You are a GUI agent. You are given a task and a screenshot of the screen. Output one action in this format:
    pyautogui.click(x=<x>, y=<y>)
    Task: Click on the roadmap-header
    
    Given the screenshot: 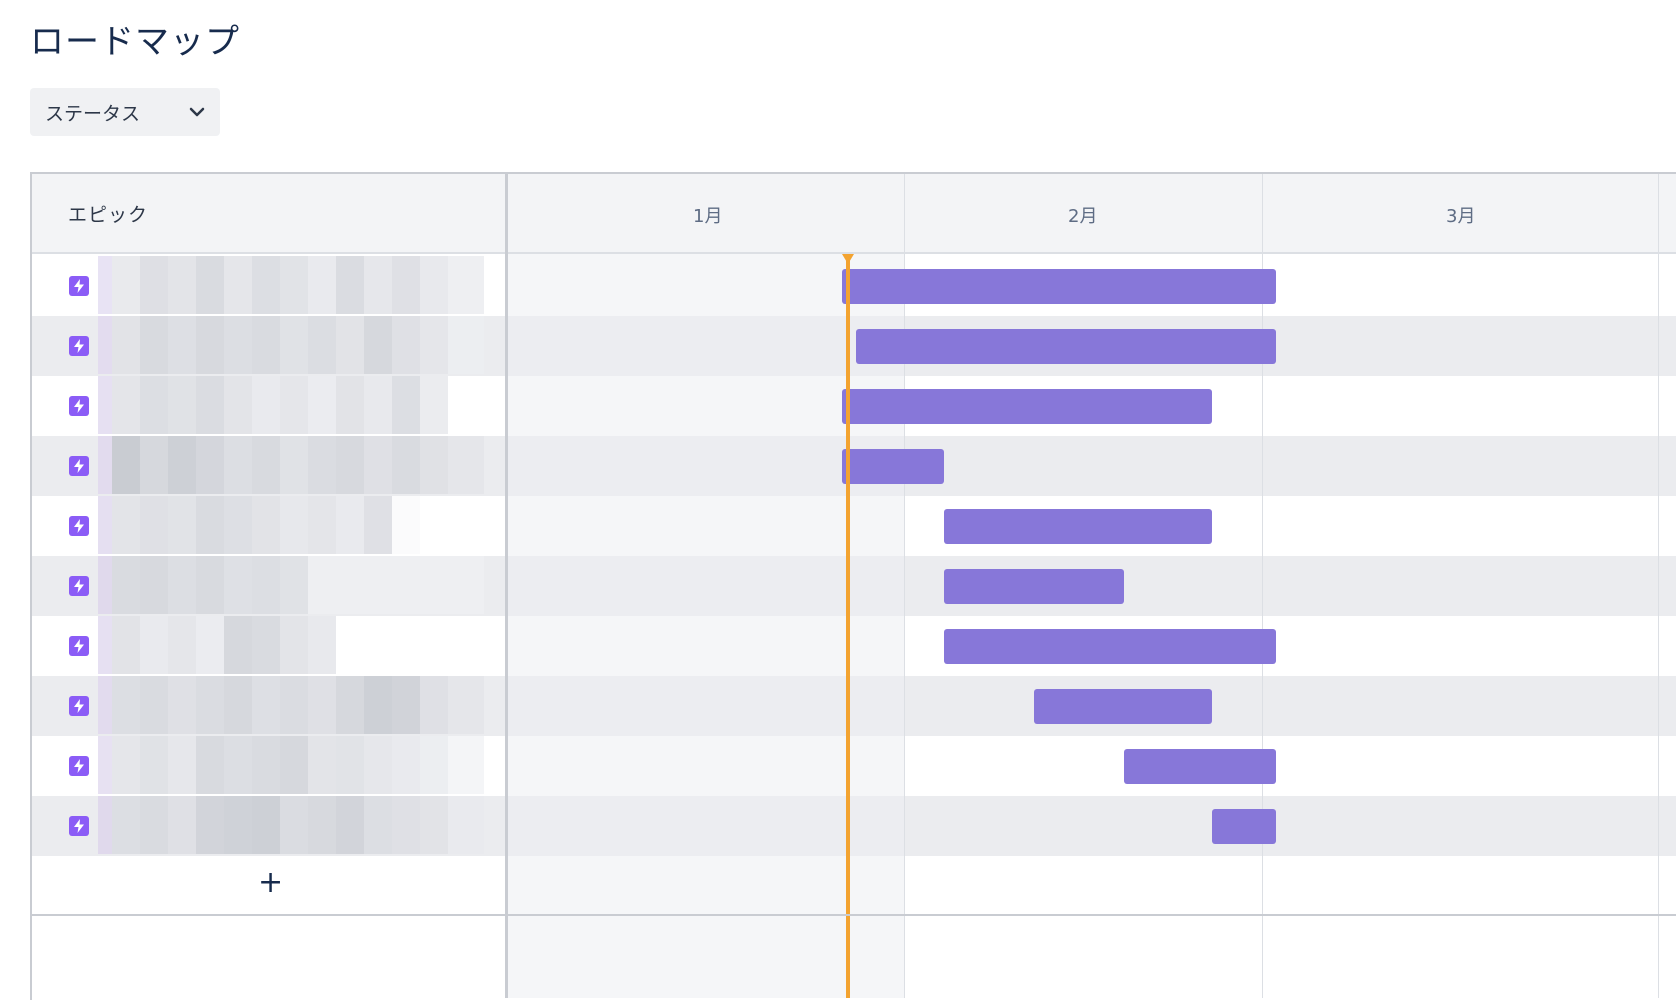 What is the action you would take?
    pyautogui.click(x=854, y=214)
    